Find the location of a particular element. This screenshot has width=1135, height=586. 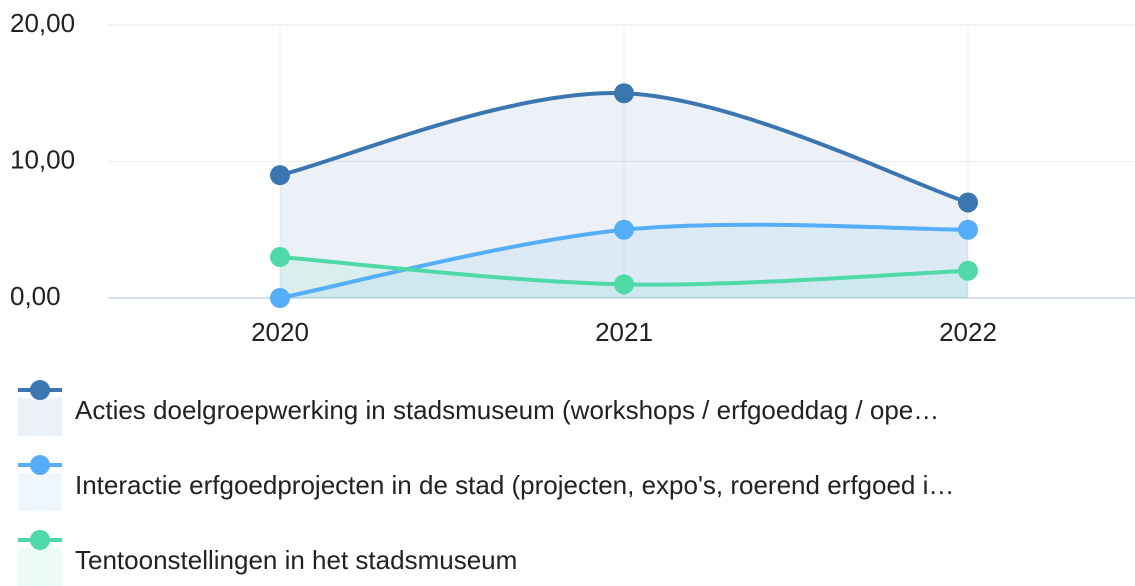

x-tick-label: 2022 is located at coordinates (968, 332).